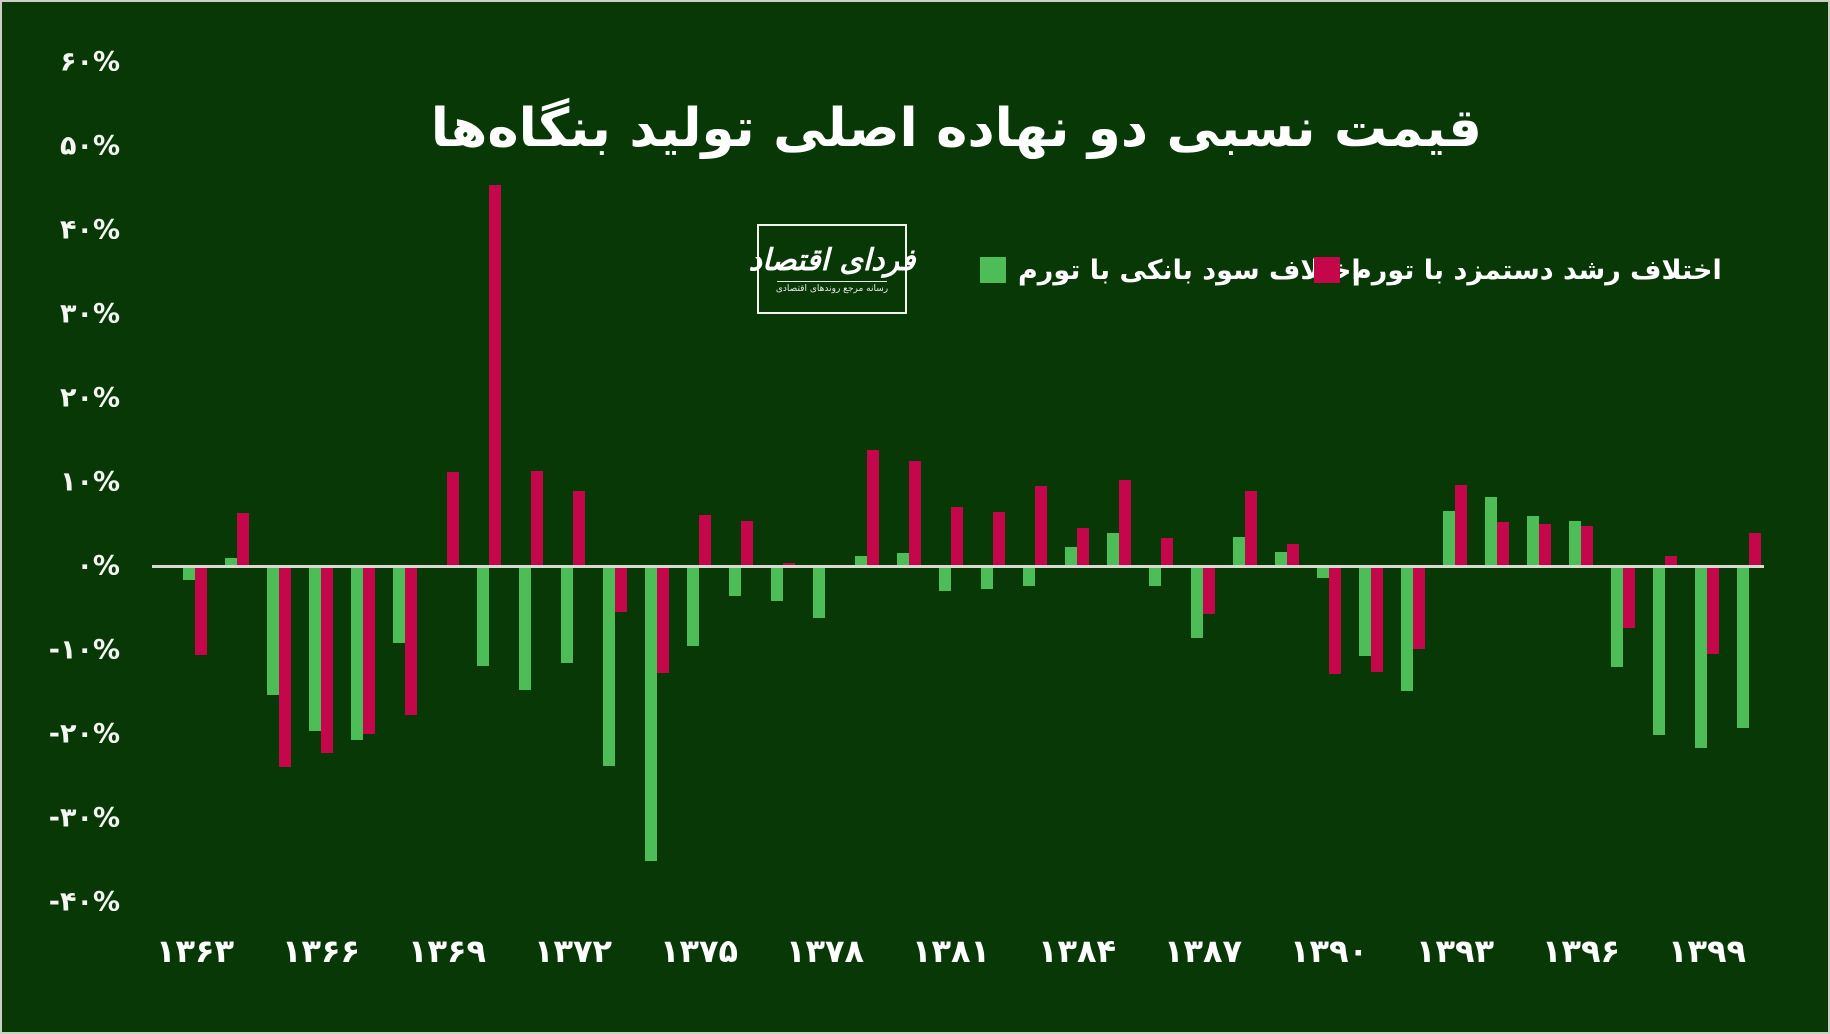 The width and height of the screenshot is (1830, 1034). Describe the element at coordinates (832, 281) in the screenshot. I see `logo-divider` at that location.